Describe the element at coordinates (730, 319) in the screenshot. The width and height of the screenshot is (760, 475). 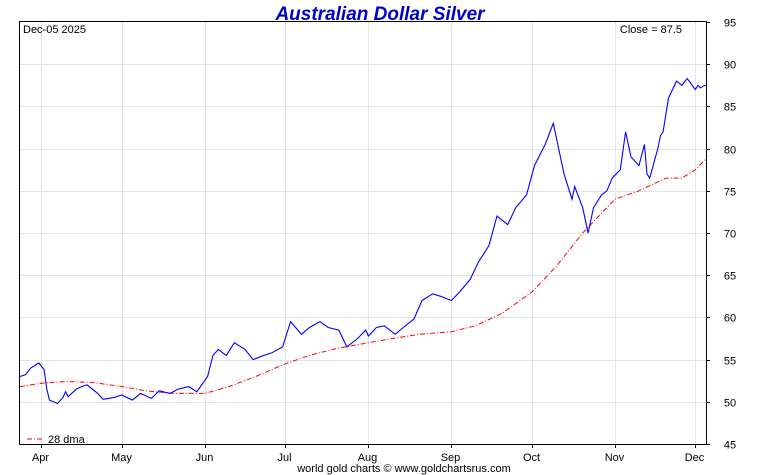
I see `y-tick-label: 60` at that location.